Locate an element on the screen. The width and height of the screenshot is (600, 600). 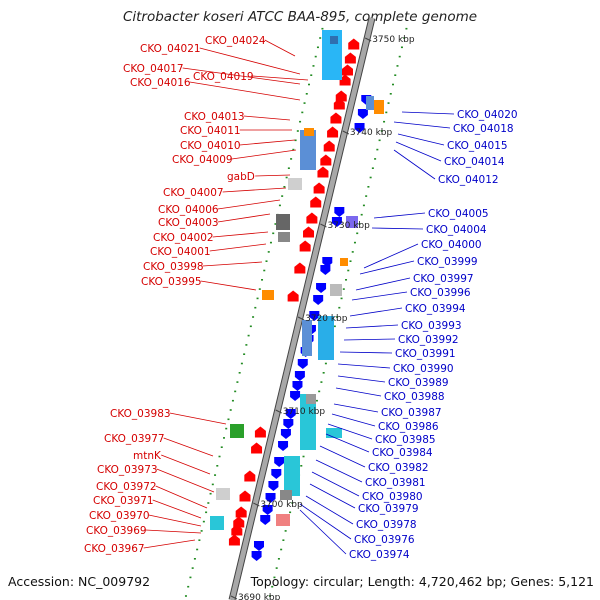
forward-gene-label: CKO_03985 is located at coordinates (405, 440).